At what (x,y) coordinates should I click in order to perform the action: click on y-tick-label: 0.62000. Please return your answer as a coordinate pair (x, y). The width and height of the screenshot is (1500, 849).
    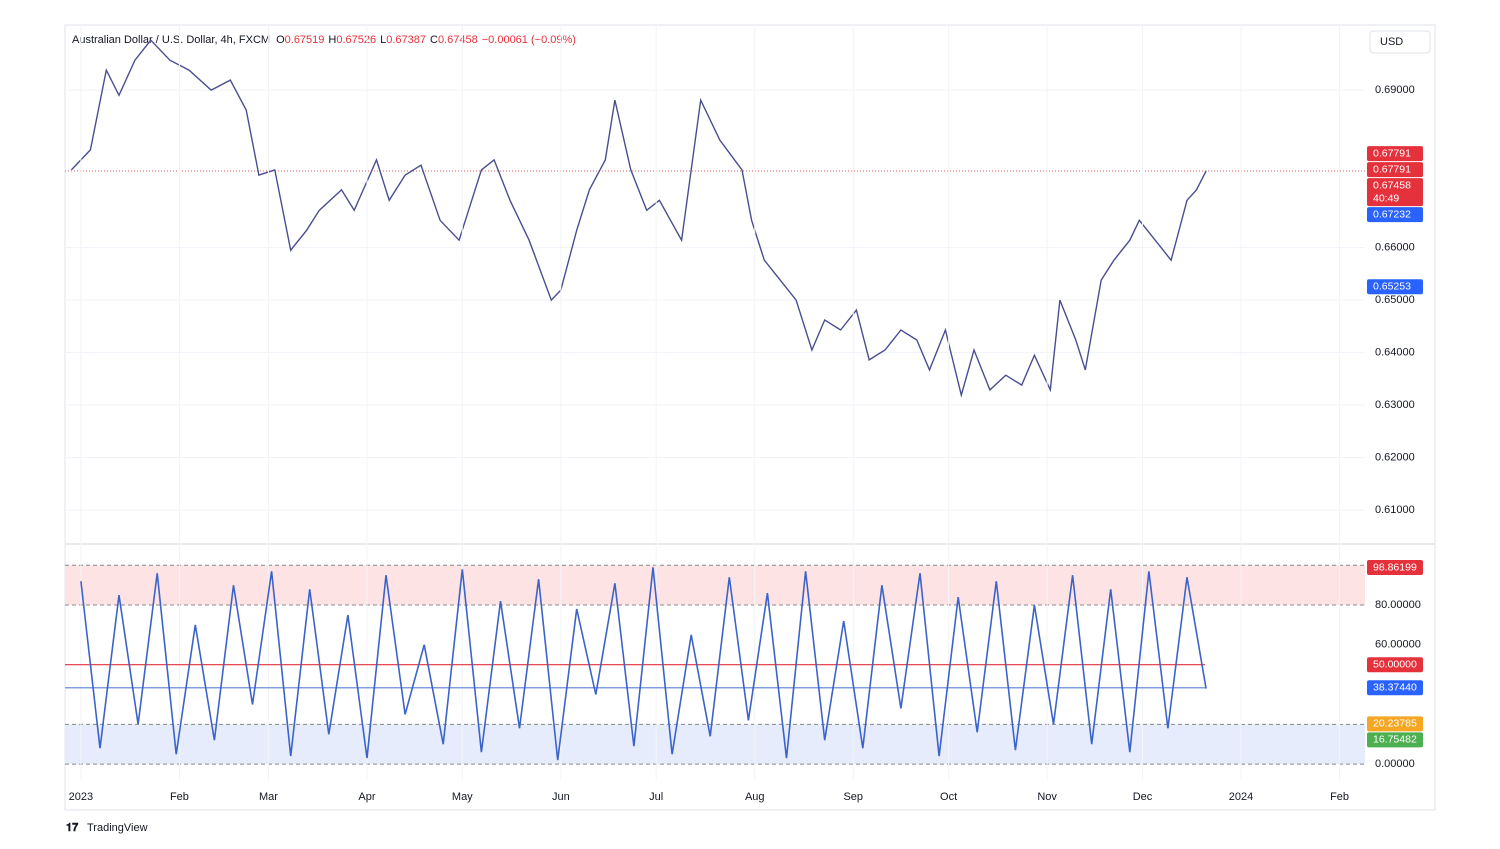
    Looking at the image, I should click on (1395, 457).